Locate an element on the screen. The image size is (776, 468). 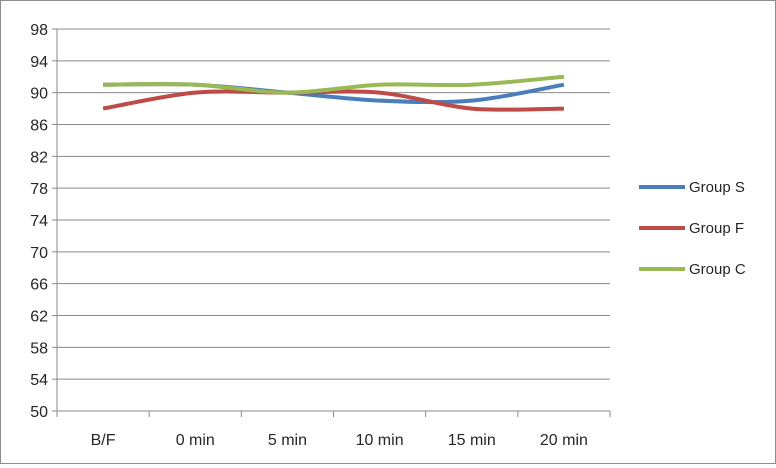
x-tick-label: B/F is located at coordinates (103, 440).